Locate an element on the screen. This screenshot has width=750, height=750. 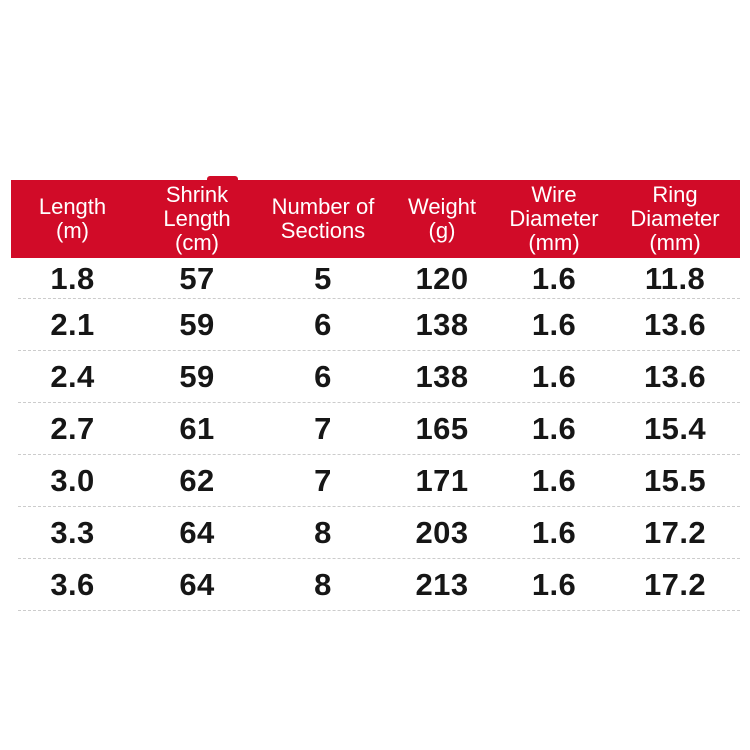
table-cell: 57 is located at coordinates (197, 278).